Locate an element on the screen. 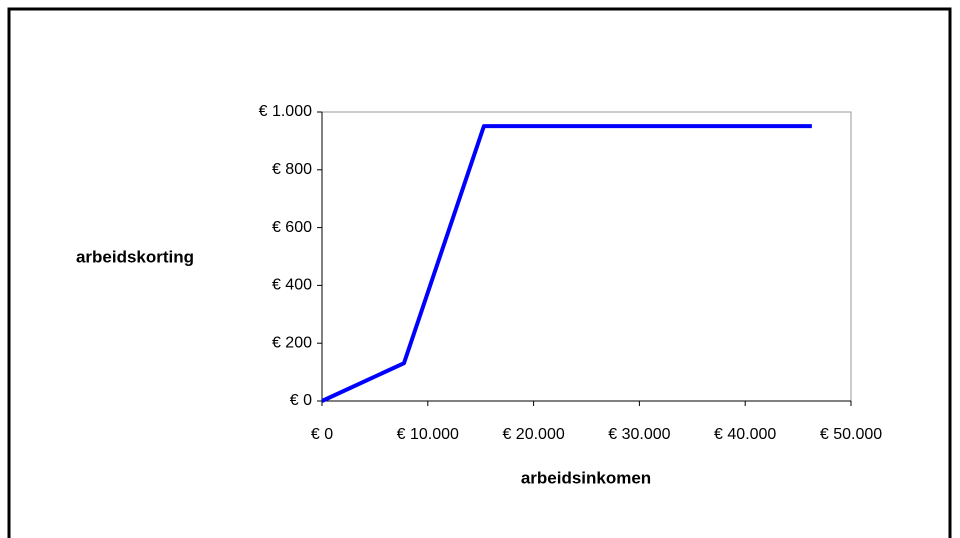 The image size is (960, 538). x-tick-label: € 30.000 is located at coordinates (639, 434).